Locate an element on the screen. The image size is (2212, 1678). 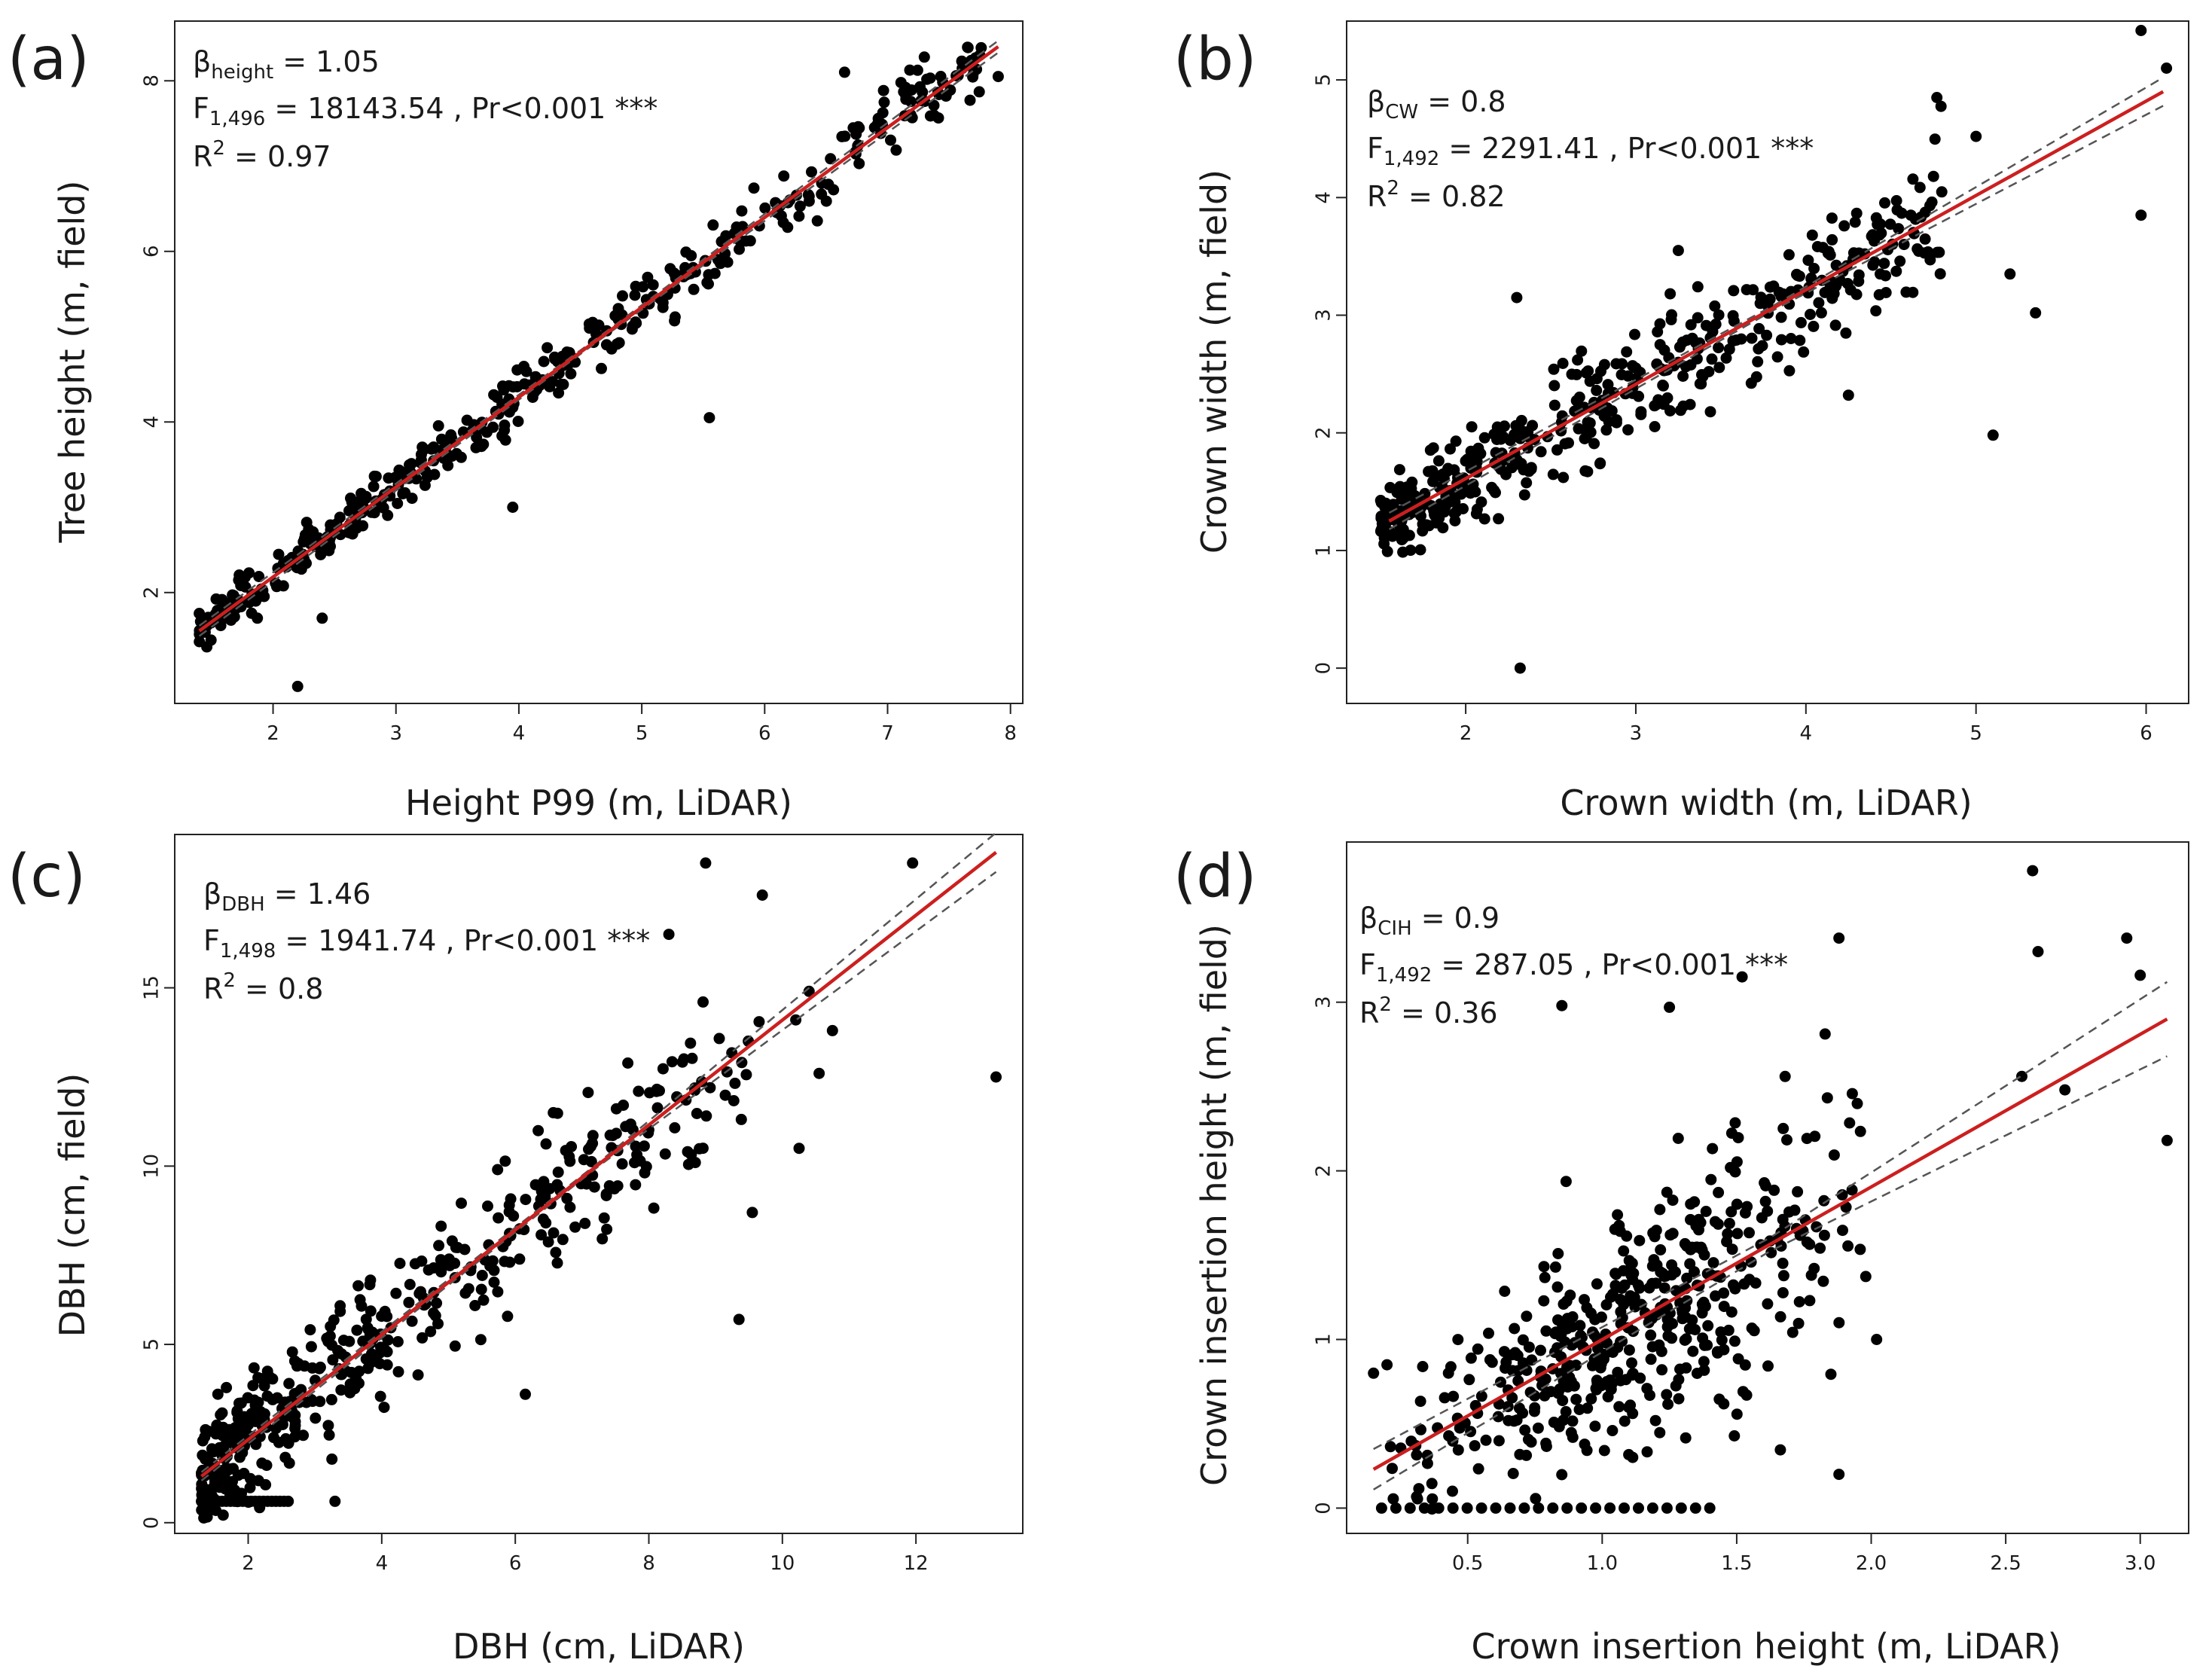
x-tick-label: 0.5 is located at coordinates (1467, 1564).